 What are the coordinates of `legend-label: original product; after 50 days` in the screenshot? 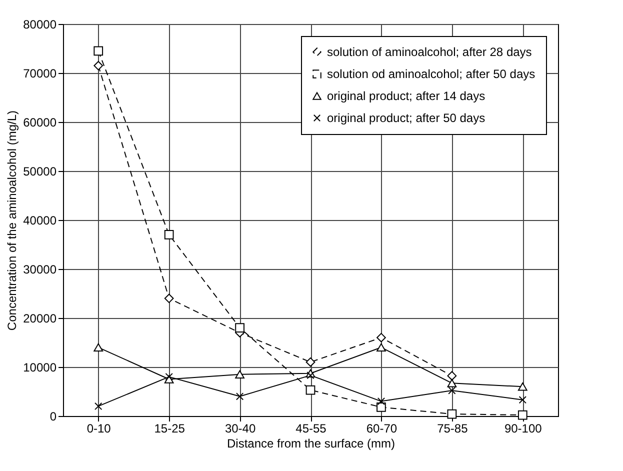 It's located at (406, 118).